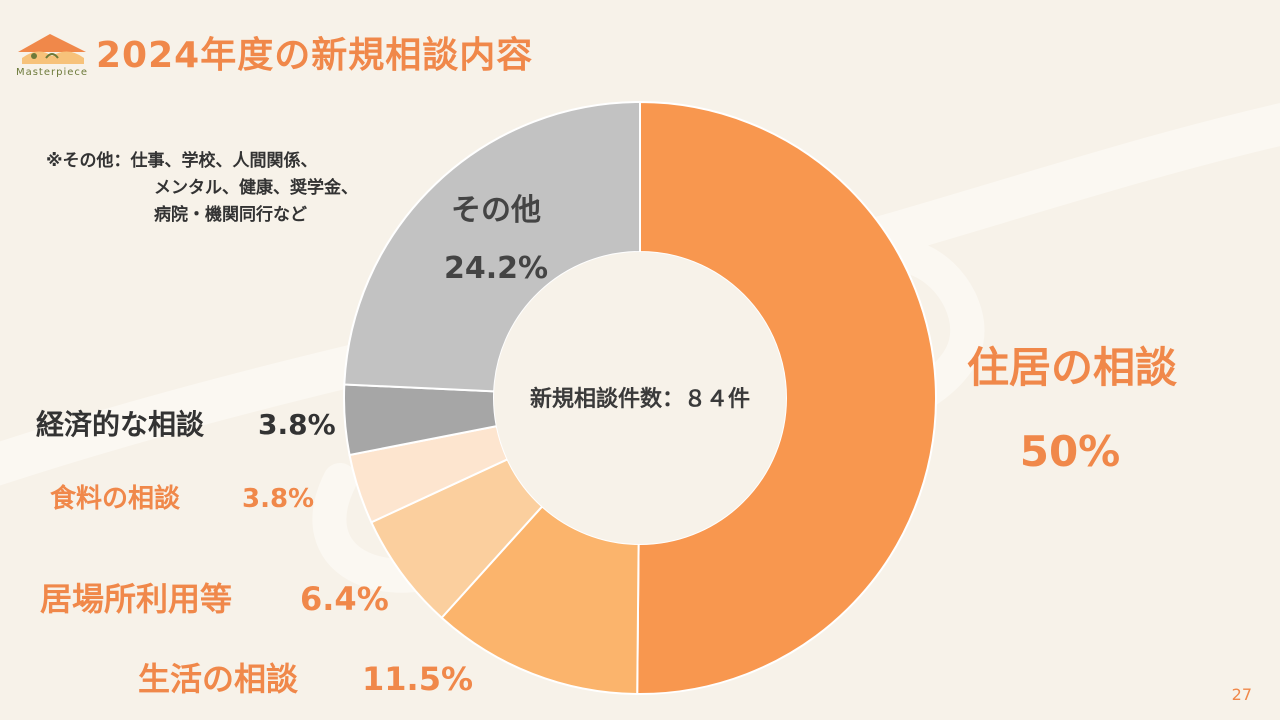 The image size is (1280, 720). What do you see at coordinates (230, 215) in the screenshot?
I see `note-line: 病院・機関同行など` at bounding box center [230, 215].